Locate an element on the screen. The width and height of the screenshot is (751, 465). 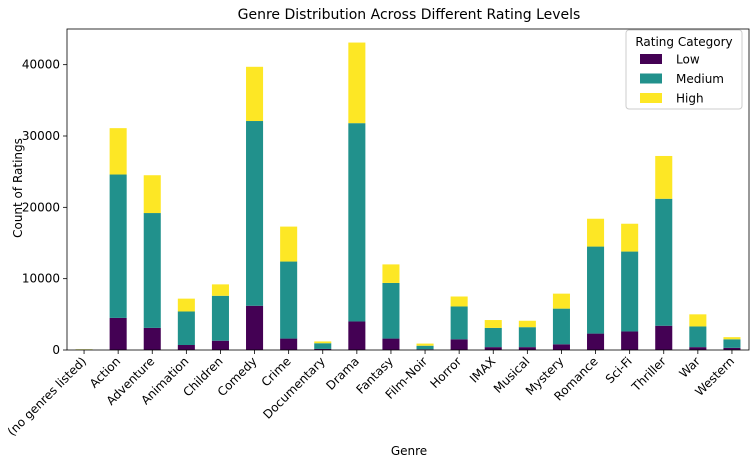
x-tick-label-7: Documentary is located at coordinates (294, 388).